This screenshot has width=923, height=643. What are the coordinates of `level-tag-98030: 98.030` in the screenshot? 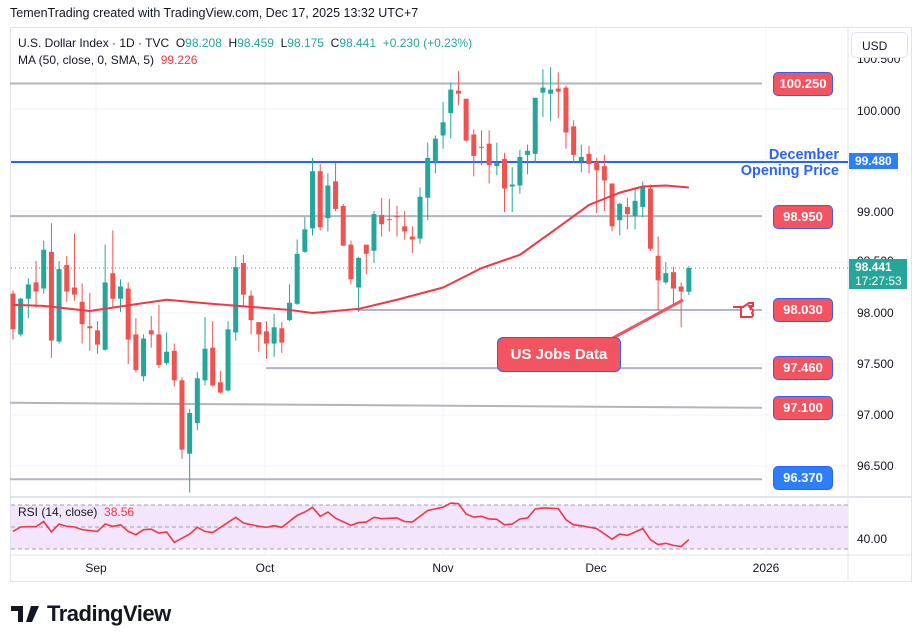 It's located at (803, 310).